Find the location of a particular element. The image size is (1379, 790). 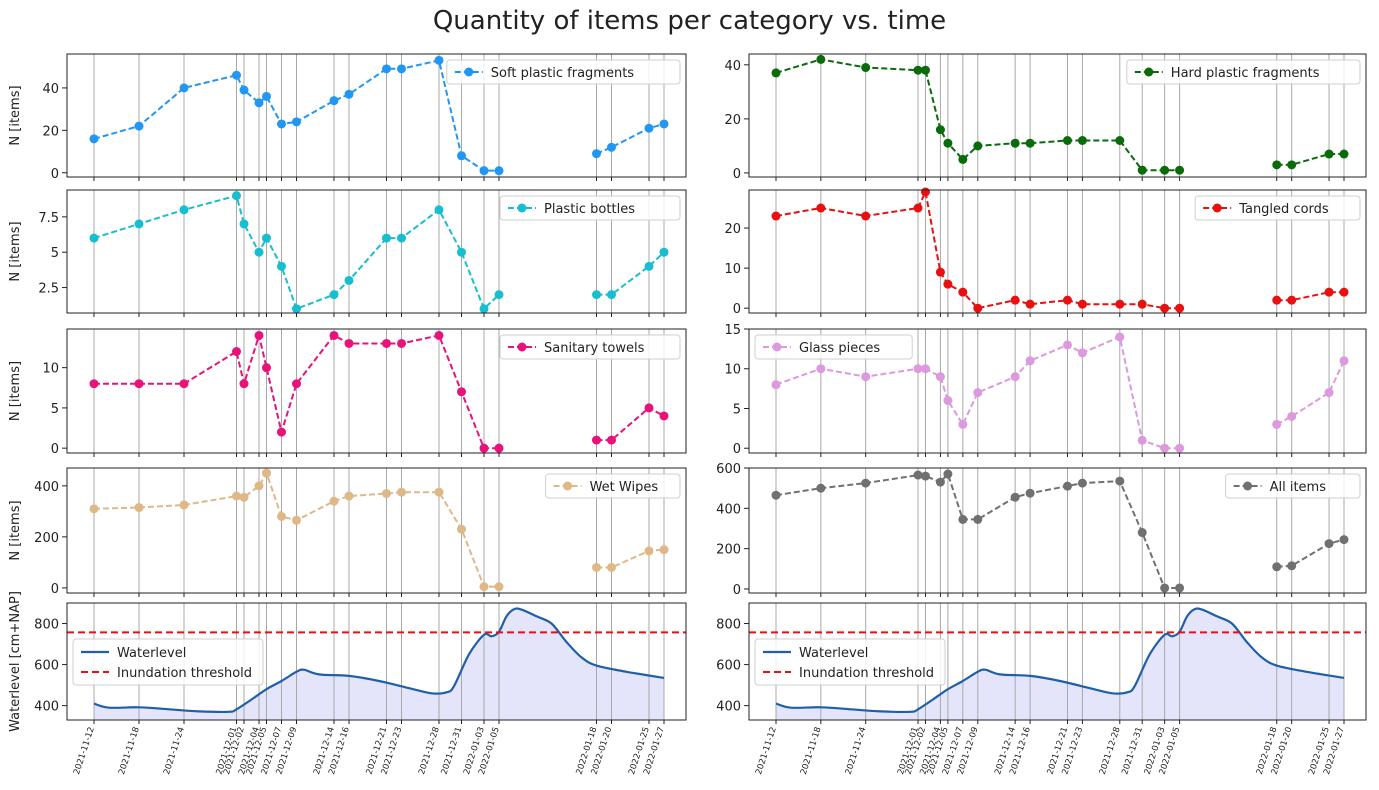

legend: Plastic bottles is located at coordinates (590, 208).